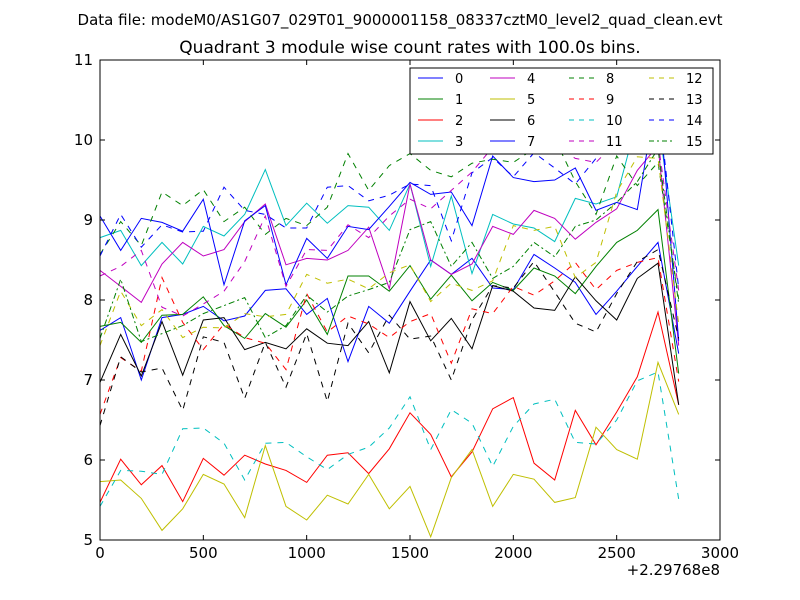 This screenshot has width=800, height=600. Describe the element at coordinates (88, 460) in the screenshot. I see `y-tick-label: 6` at that location.